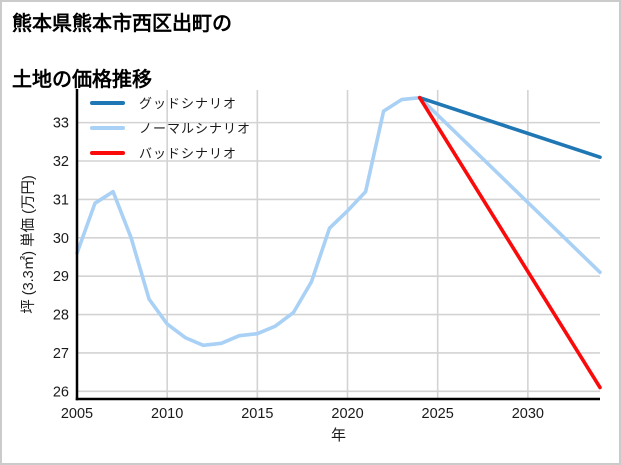  Describe the element at coordinates (107, 152) in the screenshot. I see `legend-swatch-bad-scenario` at that location.